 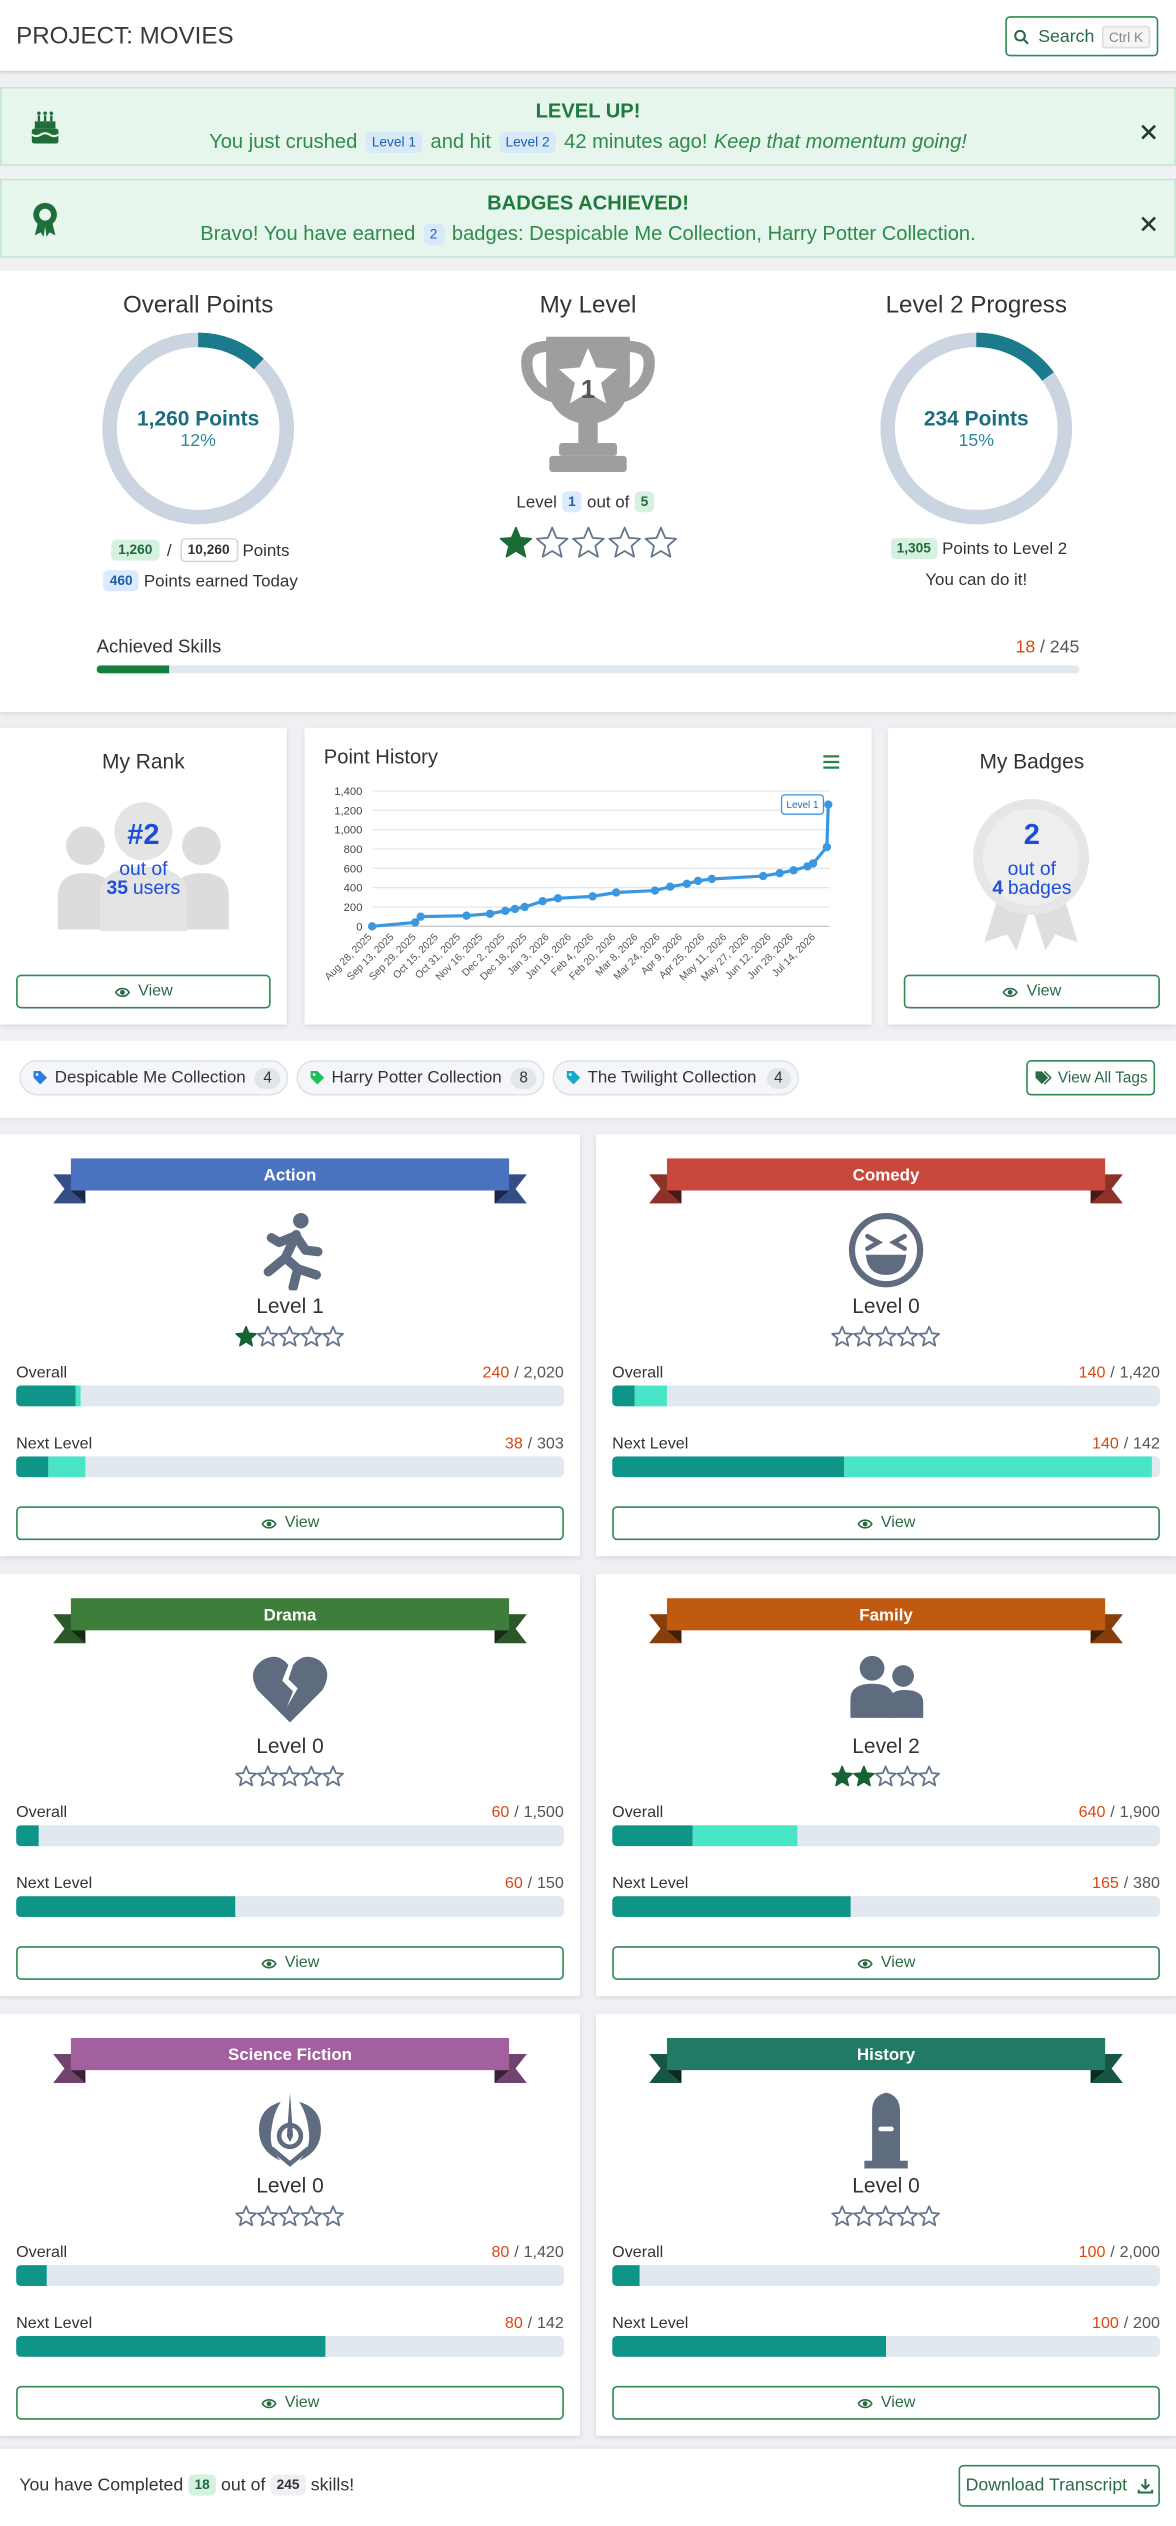 What do you see at coordinates (150, 1078) in the screenshot?
I see `tag-name: Despicable Me Collection` at bounding box center [150, 1078].